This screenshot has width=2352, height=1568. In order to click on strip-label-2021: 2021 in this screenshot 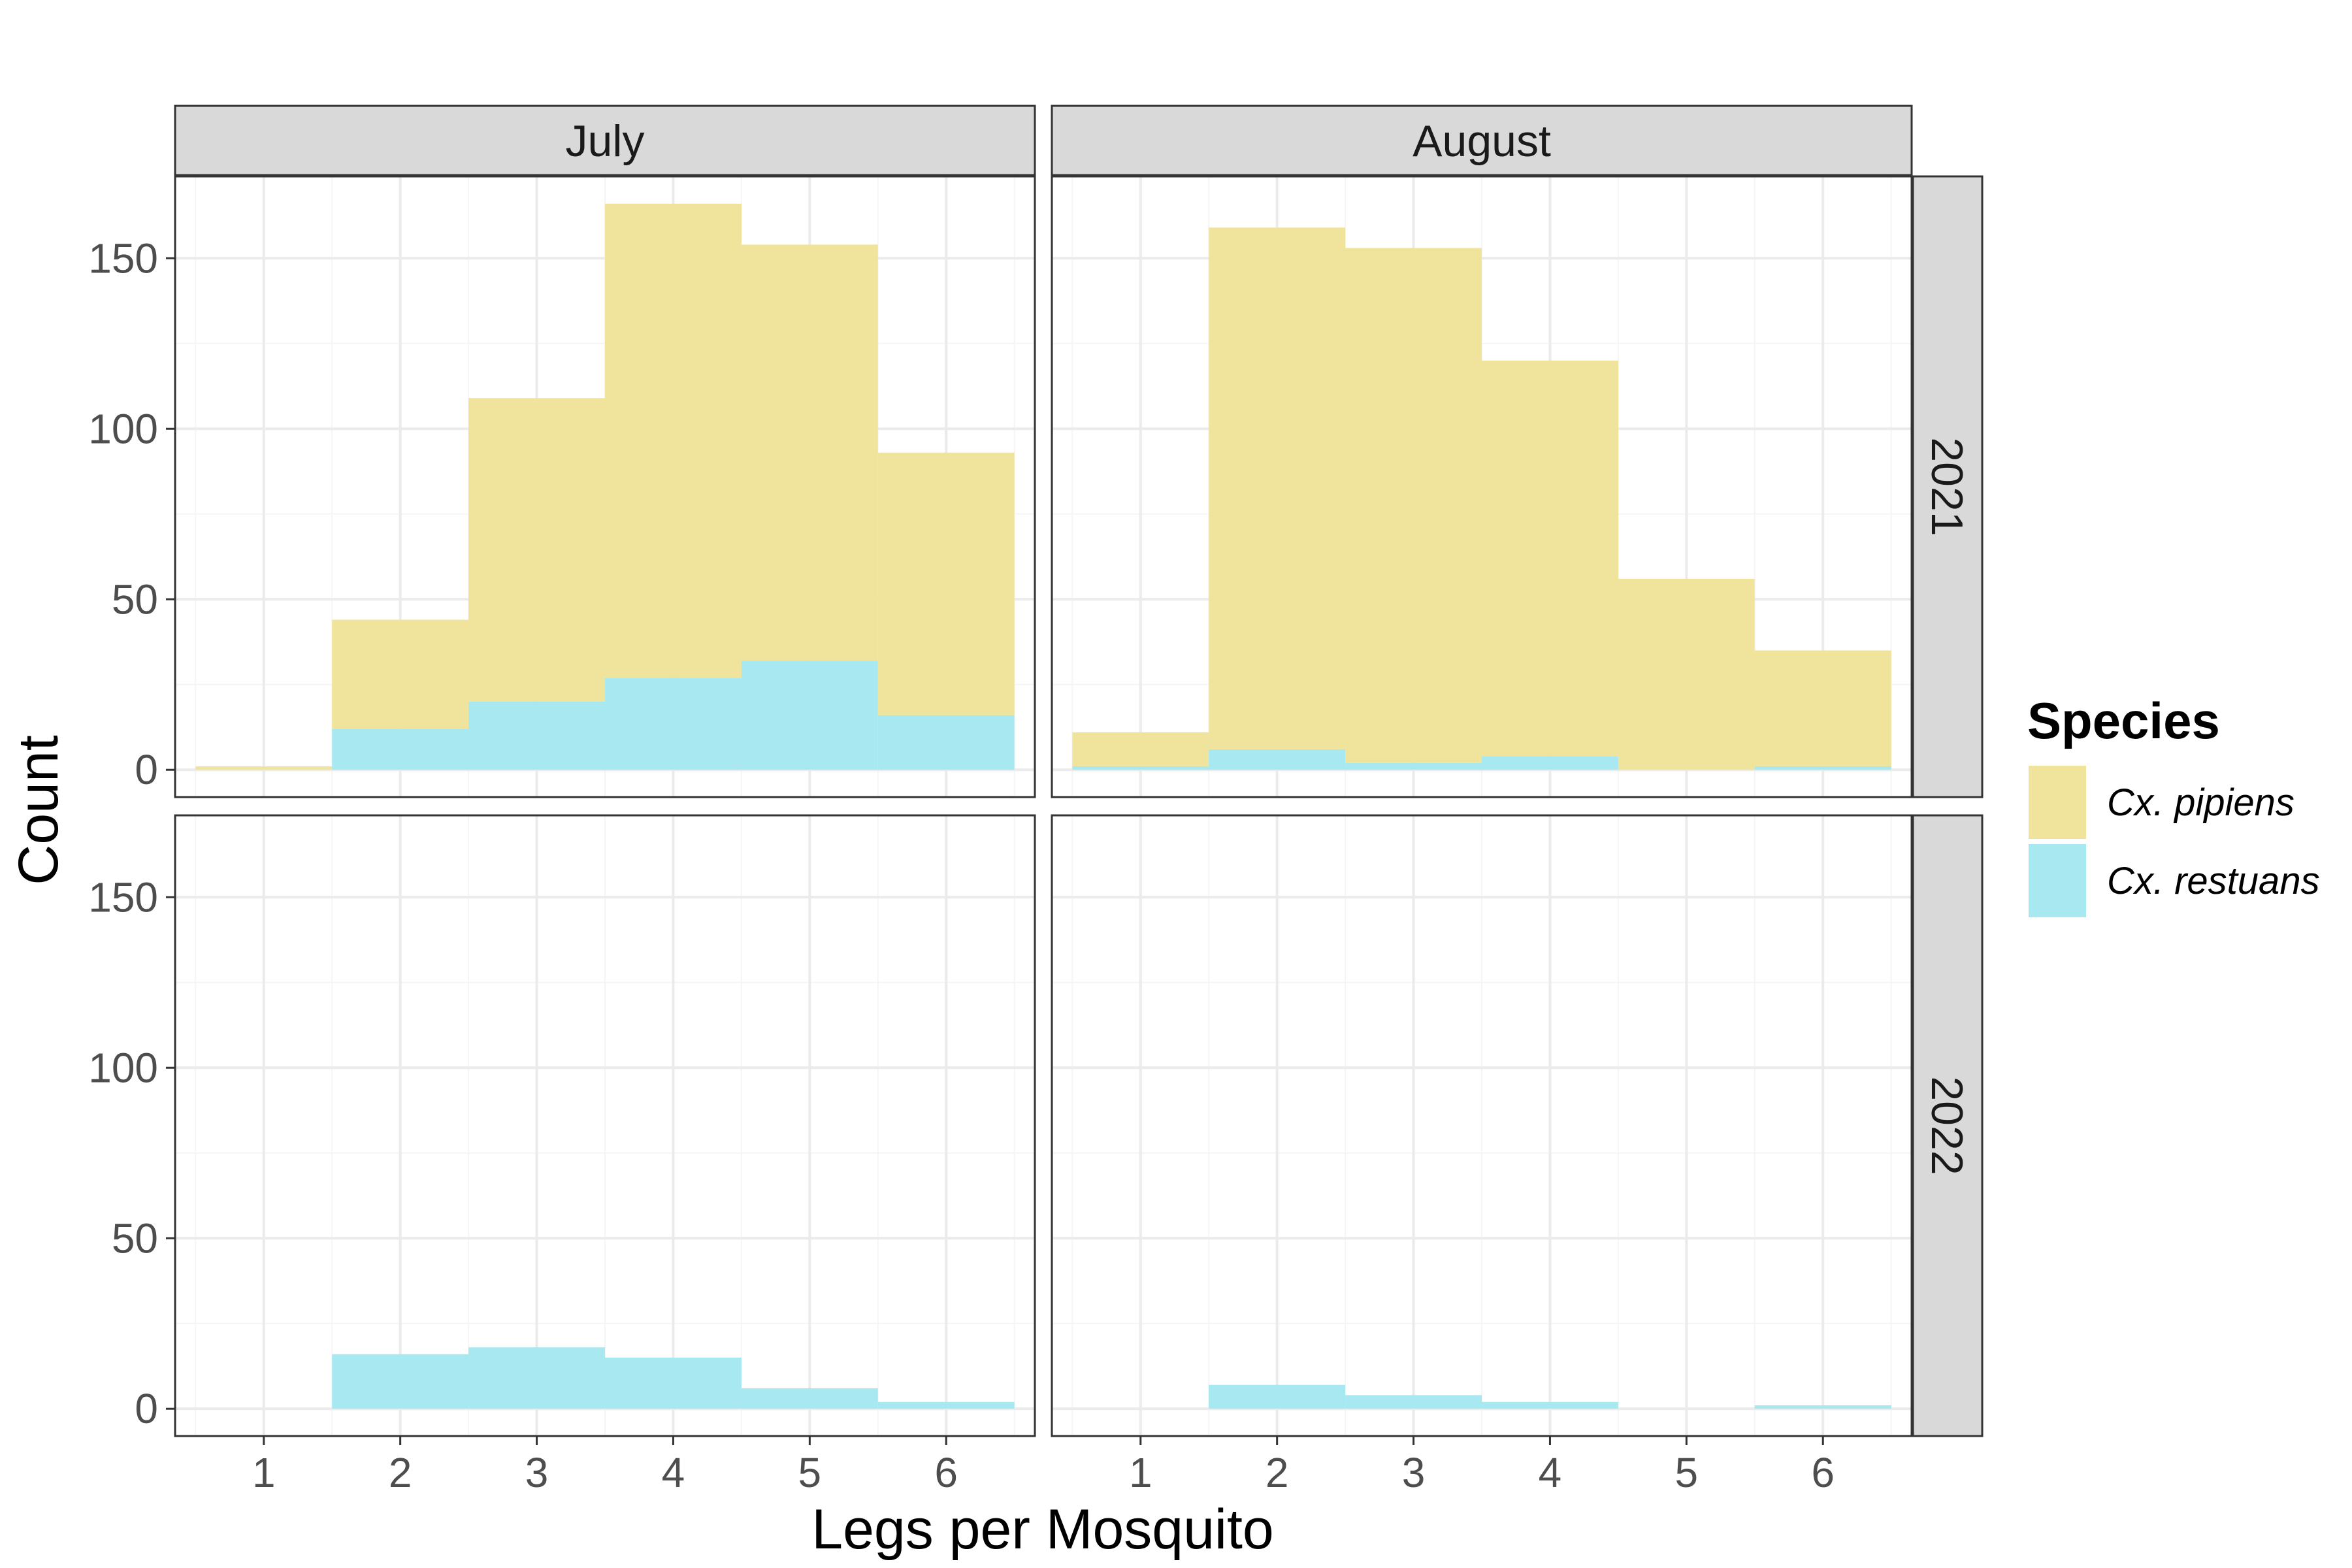, I will do `click(1947, 486)`.